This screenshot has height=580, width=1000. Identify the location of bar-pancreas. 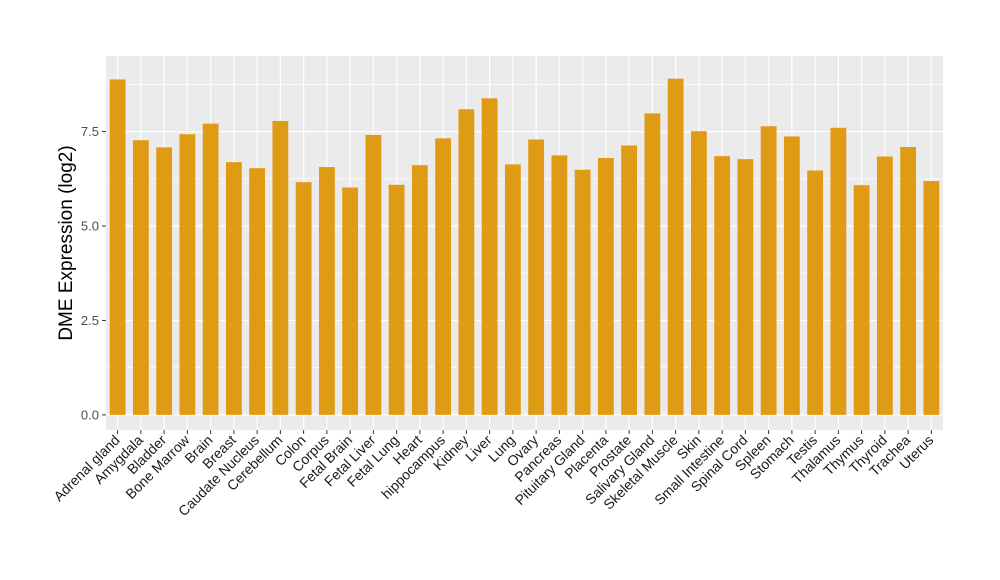
(559, 285).